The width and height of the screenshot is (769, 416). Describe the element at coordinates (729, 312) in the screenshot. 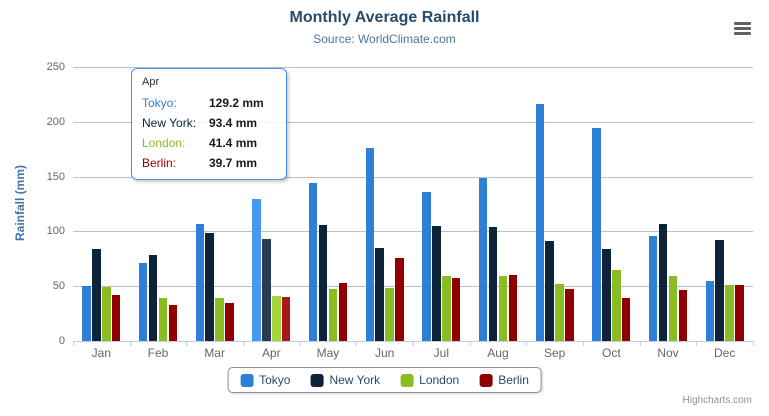

I see `bar-london-dec` at that location.